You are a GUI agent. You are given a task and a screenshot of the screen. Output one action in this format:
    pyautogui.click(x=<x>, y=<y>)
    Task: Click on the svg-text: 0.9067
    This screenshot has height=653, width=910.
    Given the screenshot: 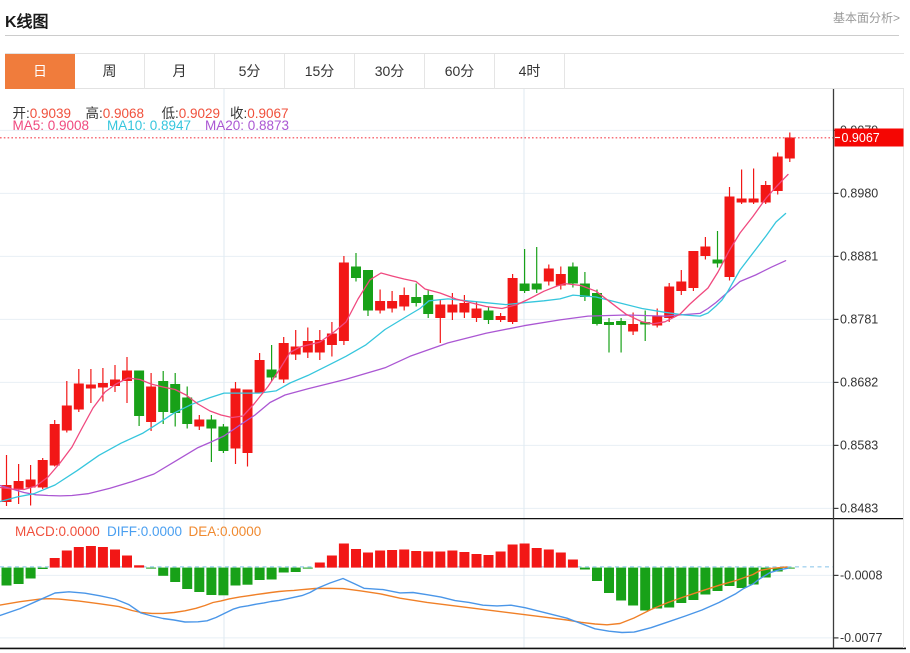 What is the action you would take?
    pyautogui.click(x=861, y=138)
    